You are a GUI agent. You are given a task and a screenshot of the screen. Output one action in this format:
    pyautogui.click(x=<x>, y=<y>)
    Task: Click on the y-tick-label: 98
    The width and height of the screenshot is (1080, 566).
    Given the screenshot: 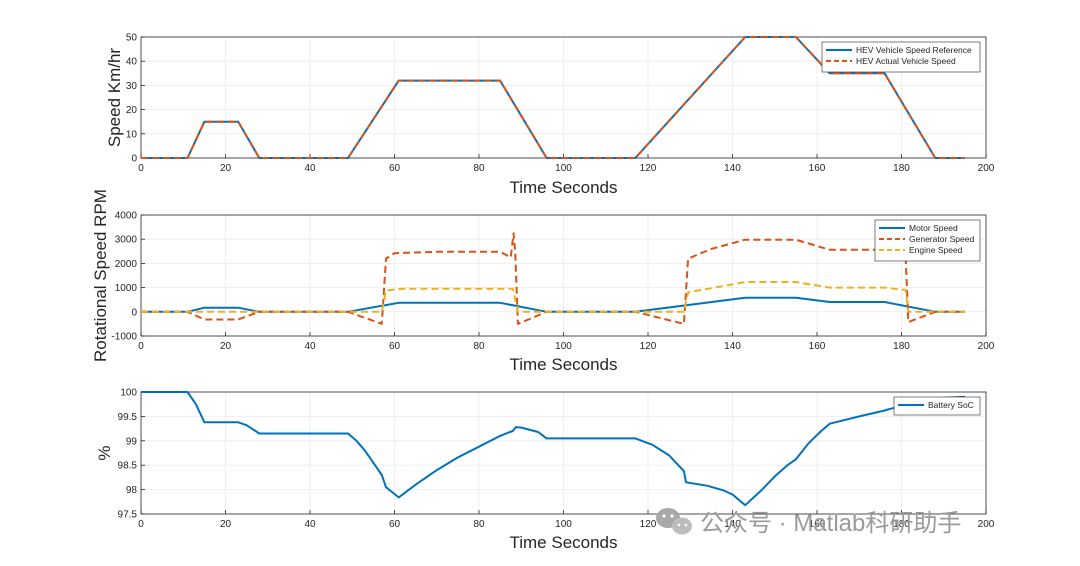 What is the action you would take?
    pyautogui.click(x=132, y=490)
    